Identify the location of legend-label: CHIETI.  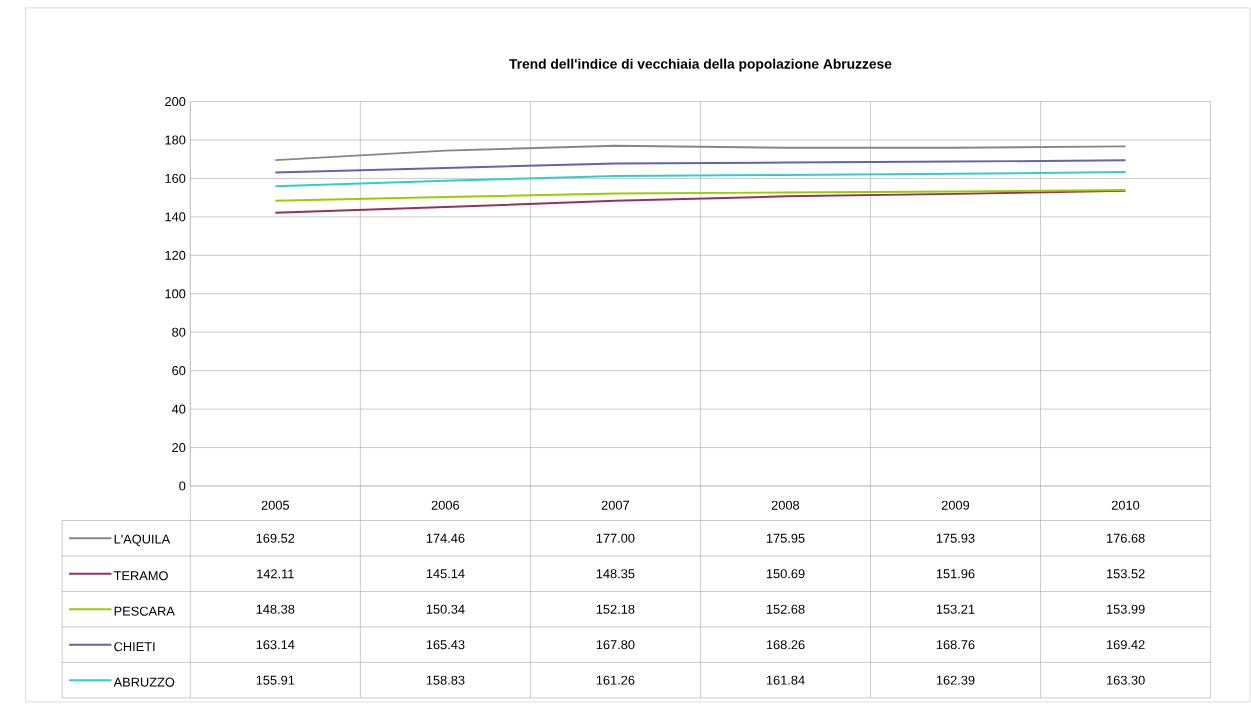
(134, 647).